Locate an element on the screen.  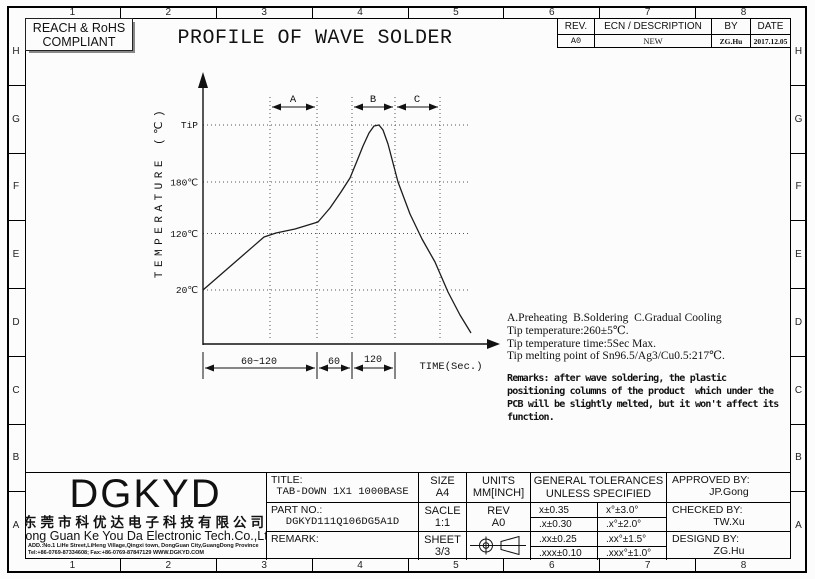
tolerance-cell: x°±3.0° is located at coordinates (631, 509).